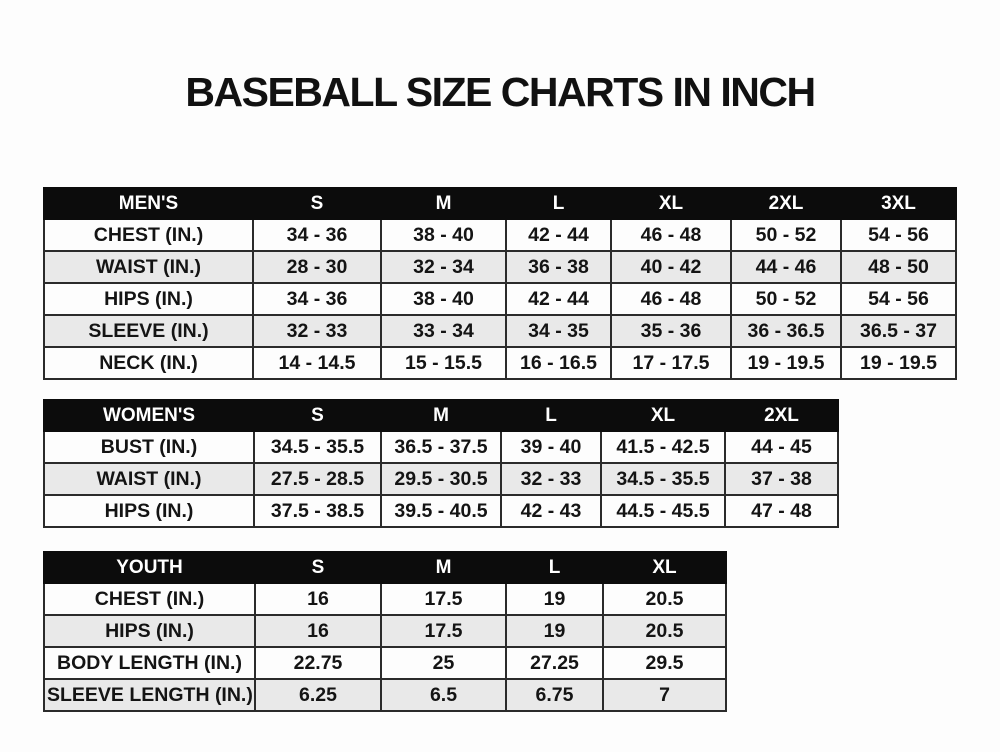  What do you see at coordinates (443, 267) in the screenshot?
I see `size-value-cell: 32 - 34` at bounding box center [443, 267].